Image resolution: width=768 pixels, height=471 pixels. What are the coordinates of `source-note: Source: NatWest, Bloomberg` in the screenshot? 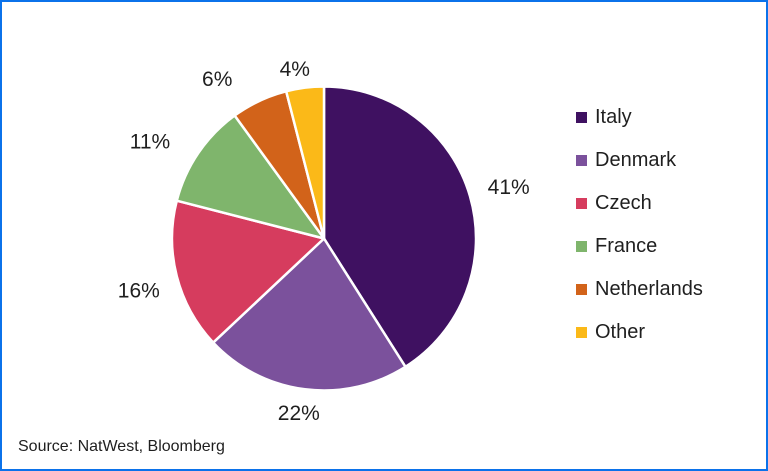 It's located at (121, 446).